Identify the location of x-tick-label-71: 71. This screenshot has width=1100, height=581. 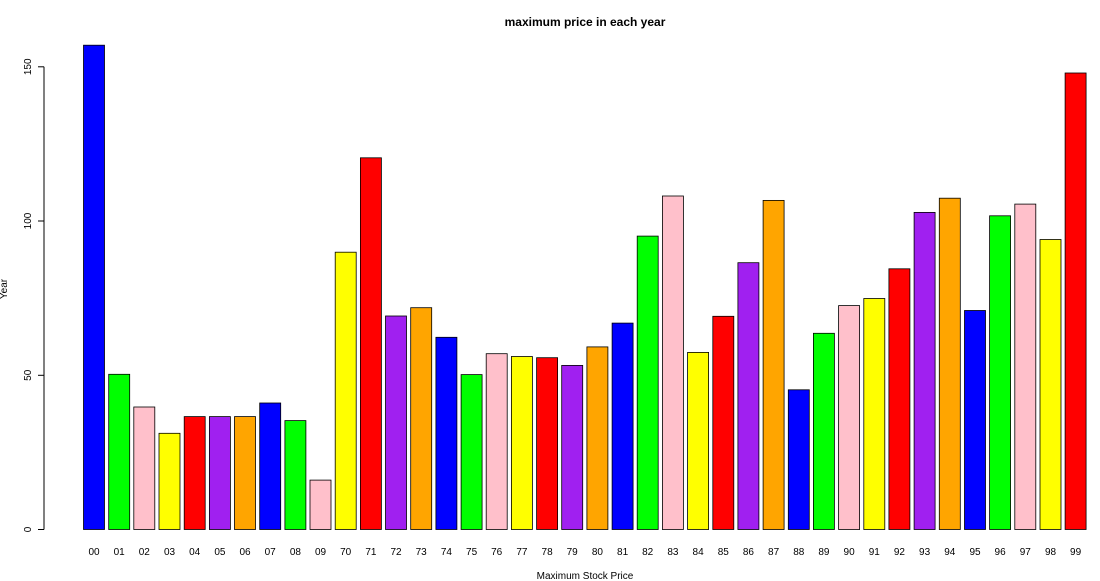
(371, 552).